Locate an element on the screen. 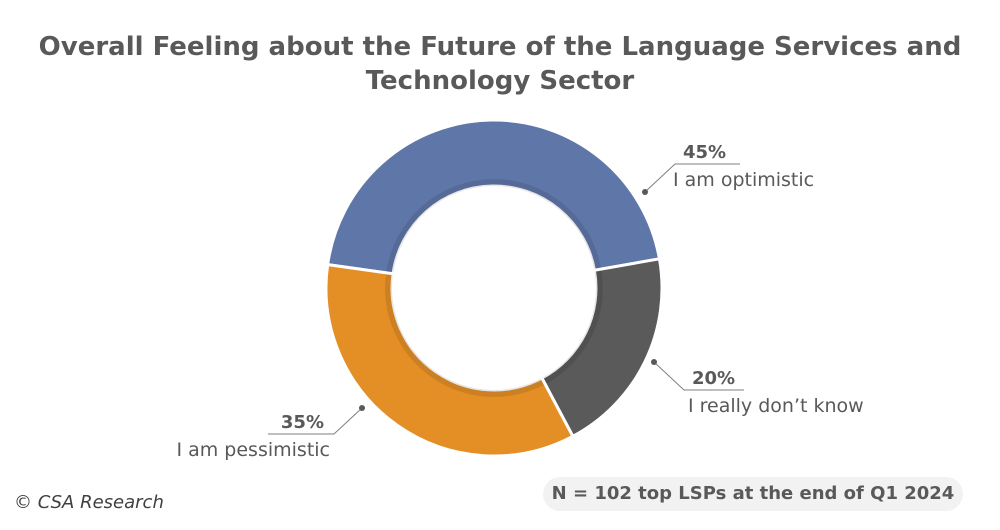  copyright: © CSA Research is located at coordinates (89, 502).